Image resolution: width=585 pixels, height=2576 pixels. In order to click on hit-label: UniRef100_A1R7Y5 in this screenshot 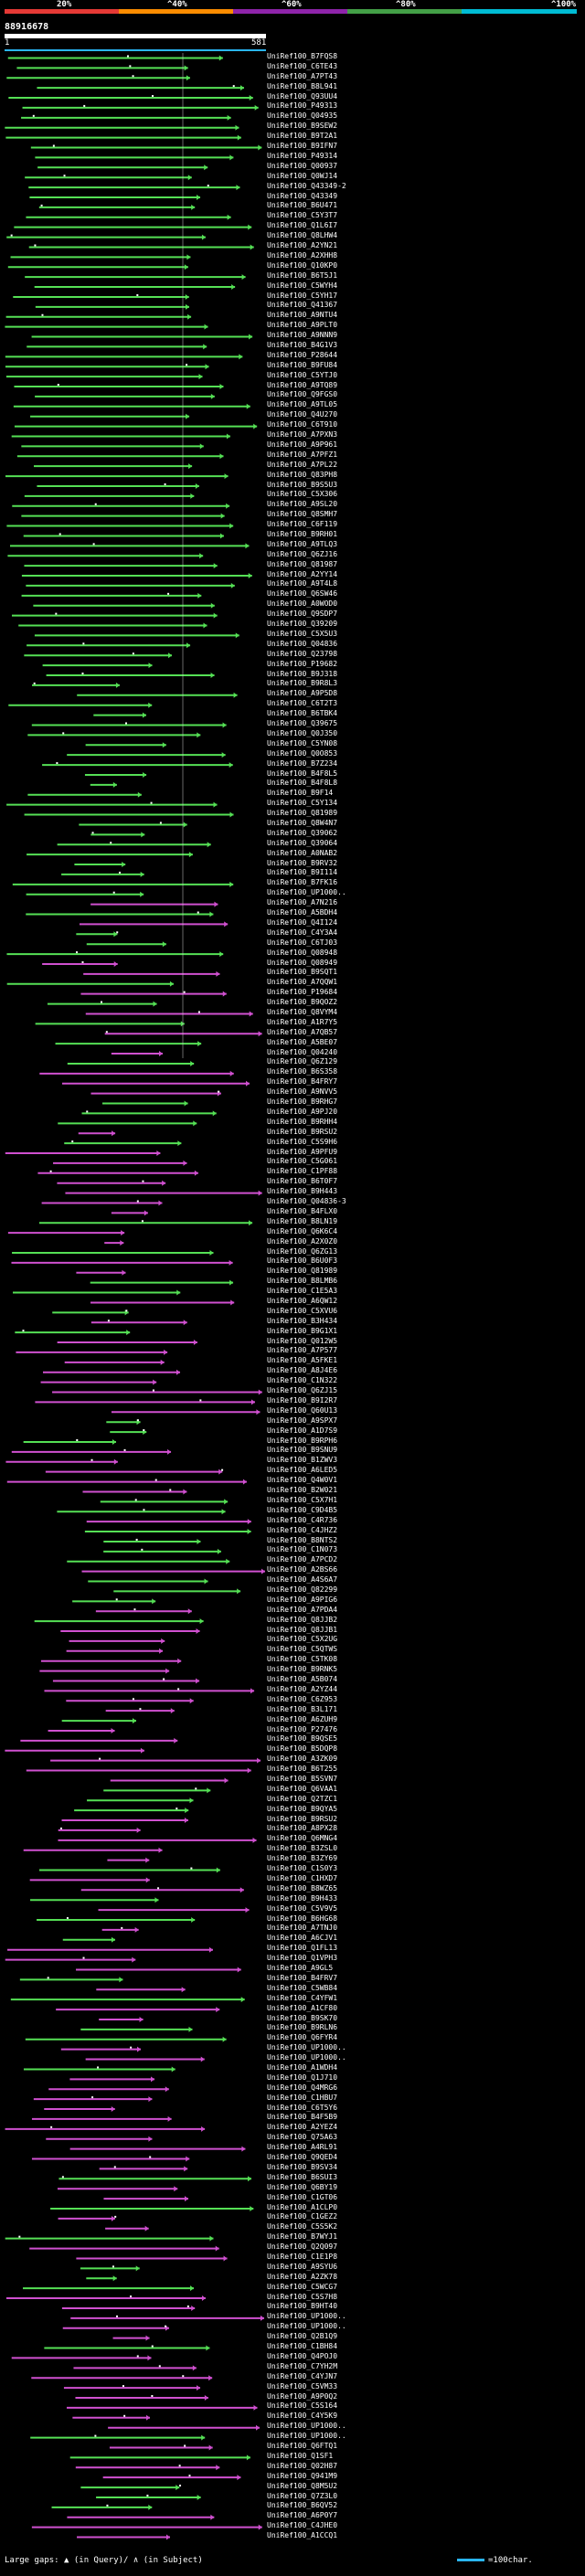, I will do `click(302, 1021)`.